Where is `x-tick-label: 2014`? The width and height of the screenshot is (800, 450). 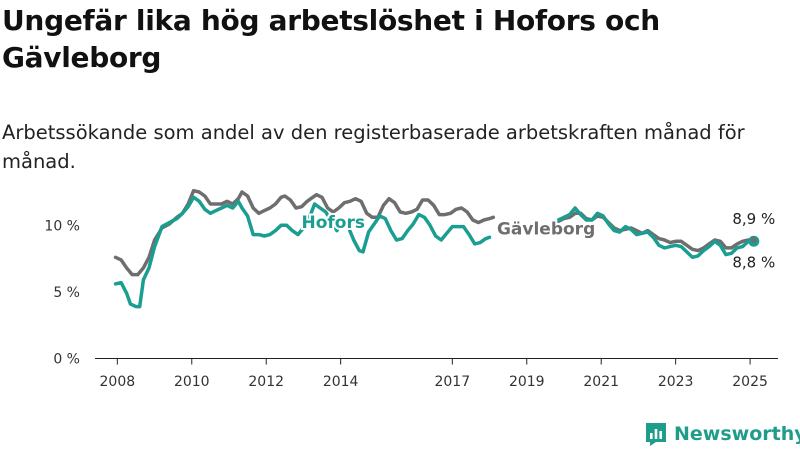 x-tick-label: 2014 is located at coordinates (341, 382).